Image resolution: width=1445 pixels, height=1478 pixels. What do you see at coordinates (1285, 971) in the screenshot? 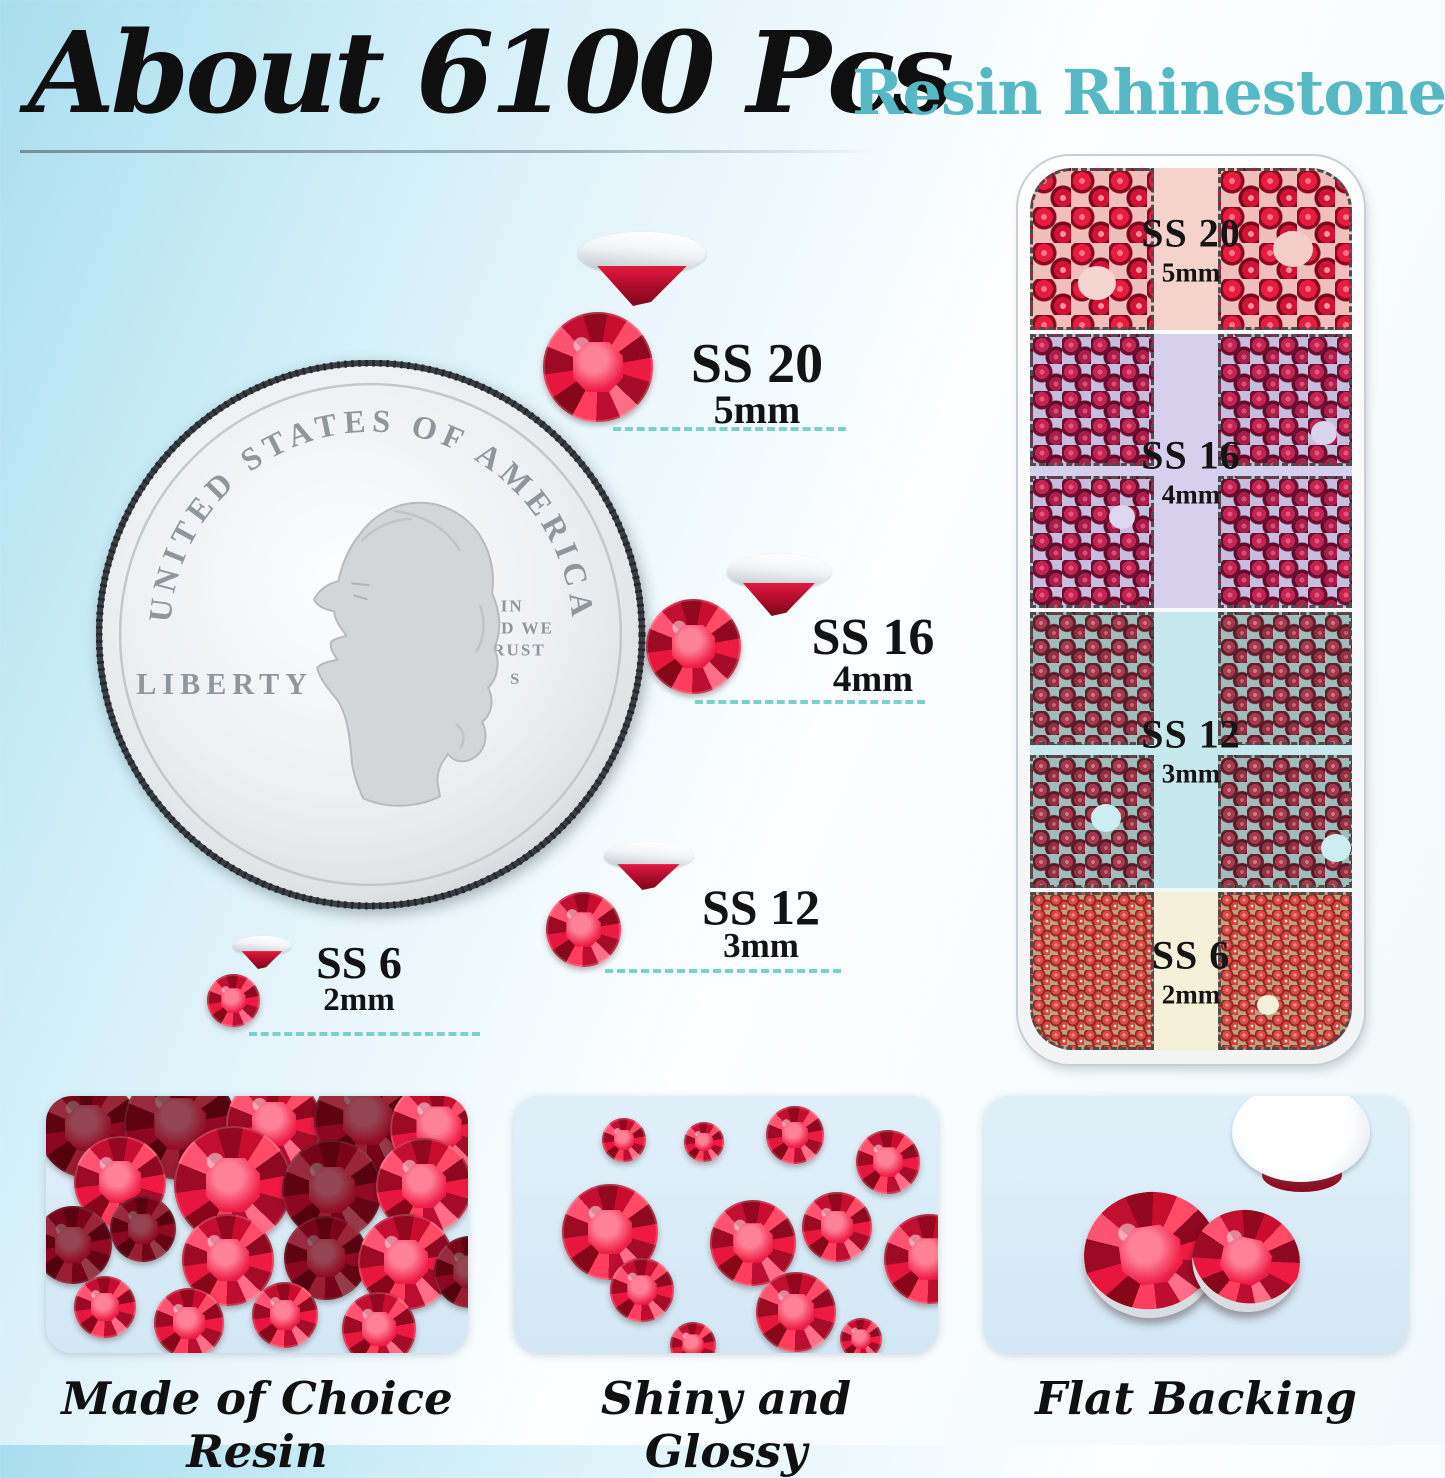
I see `compartment-ss6-right` at bounding box center [1285, 971].